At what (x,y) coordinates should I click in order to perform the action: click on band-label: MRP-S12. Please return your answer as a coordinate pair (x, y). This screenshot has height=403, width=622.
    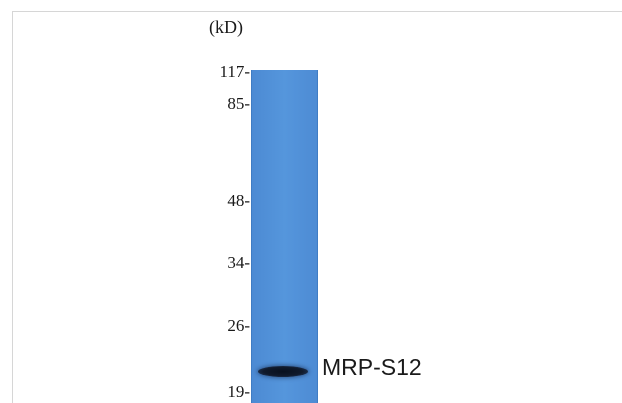
    Looking at the image, I should click on (372, 367).